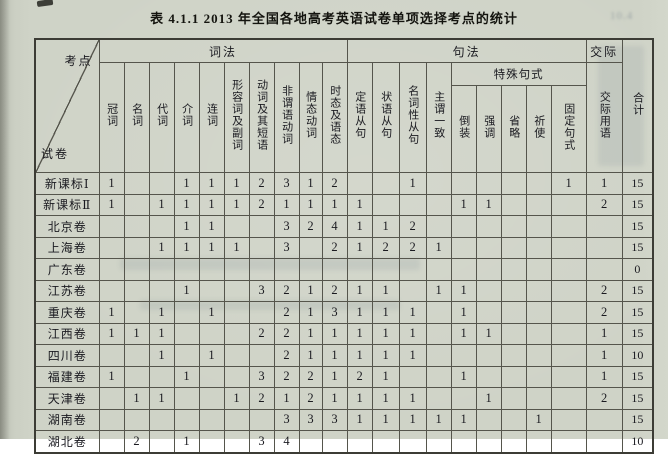 This screenshot has width=668, height=454. What do you see at coordinates (344, 441) in the screenshot?
I see `table-row: 湖北卷 2 1 3 4 10` at bounding box center [344, 441].